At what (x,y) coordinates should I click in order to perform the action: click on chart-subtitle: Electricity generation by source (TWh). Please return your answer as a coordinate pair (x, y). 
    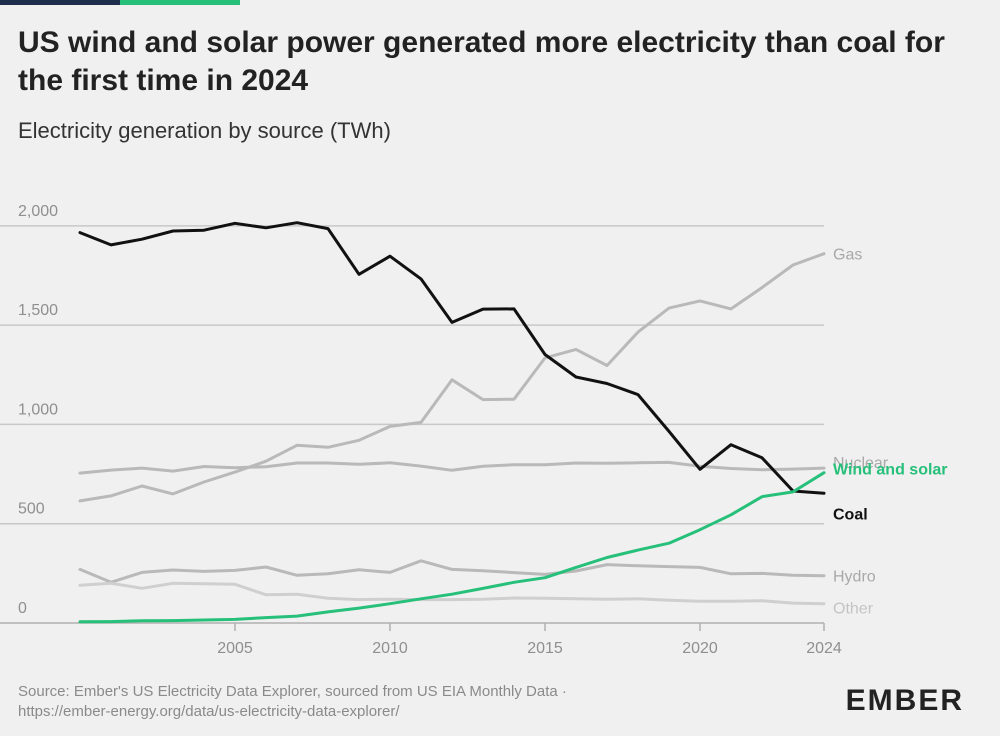
    Looking at the image, I should click on (204, 130).